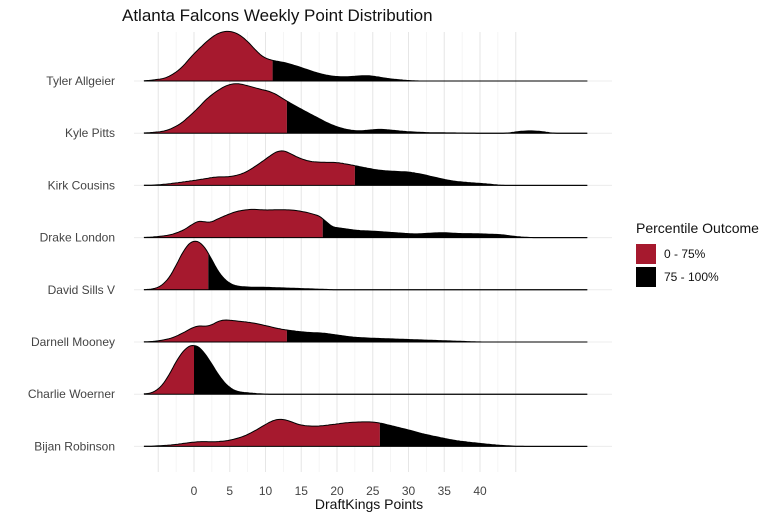 Image resolution: width=781 pixels, height=520 pixels. Describe the element at coordinates (77, 238) in the screenshot. I see `y-label-drake-london: Drake London` at that location.